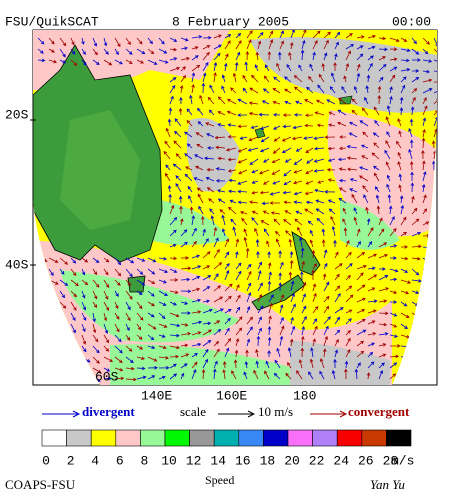  I want to click on speed-tick: 26, so click(366, 460).